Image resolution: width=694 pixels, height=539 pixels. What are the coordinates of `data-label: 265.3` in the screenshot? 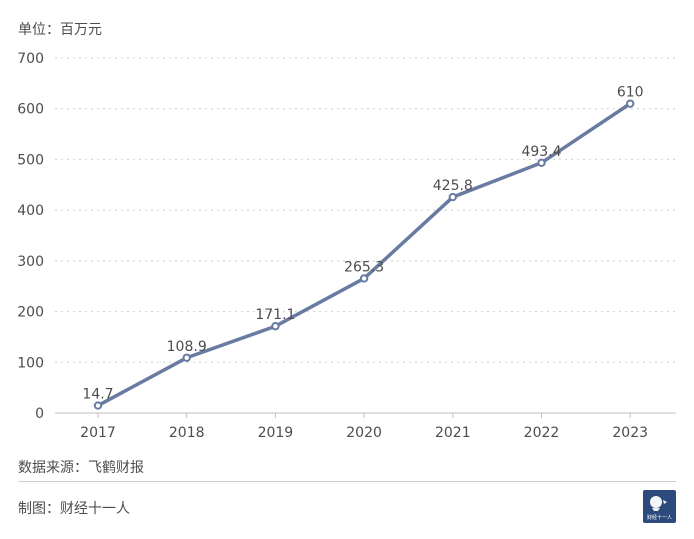 It's located at (364, 267).